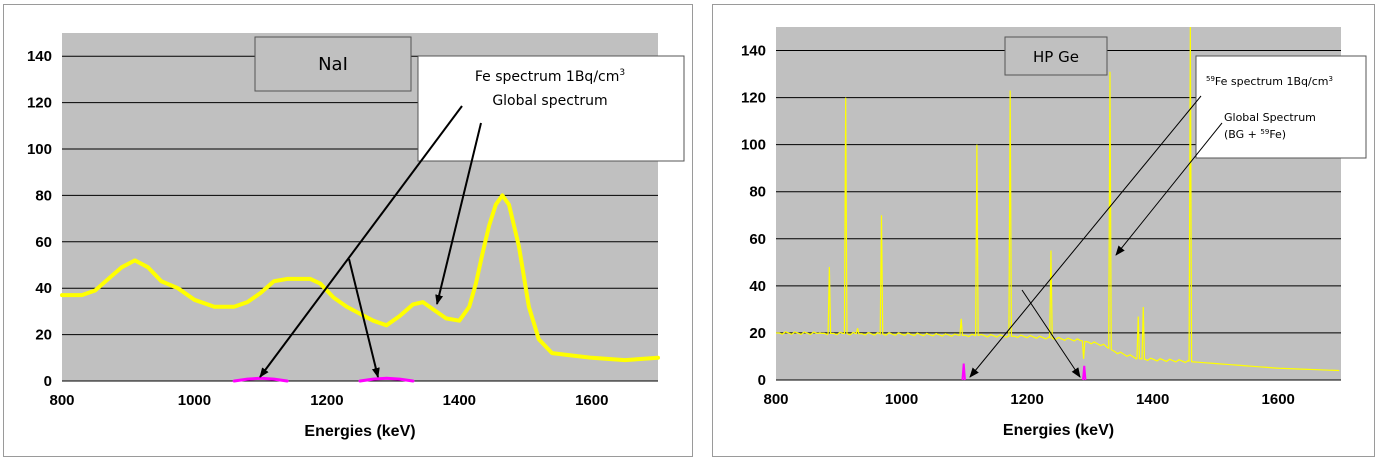 Image resolution: width=1379 pixels, height=462 pixels. I want to click on annotation-fe-spectrum: 59Fe spectrum 1Bq/cm3, so click(1269, 81).